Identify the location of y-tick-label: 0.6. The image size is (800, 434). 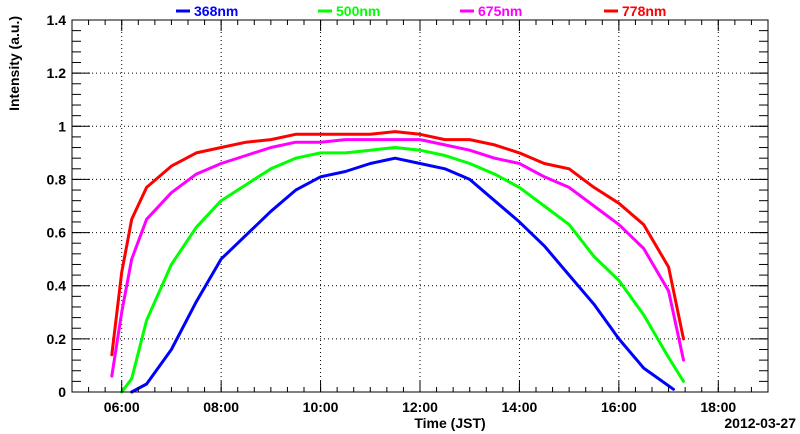
(57, 233).